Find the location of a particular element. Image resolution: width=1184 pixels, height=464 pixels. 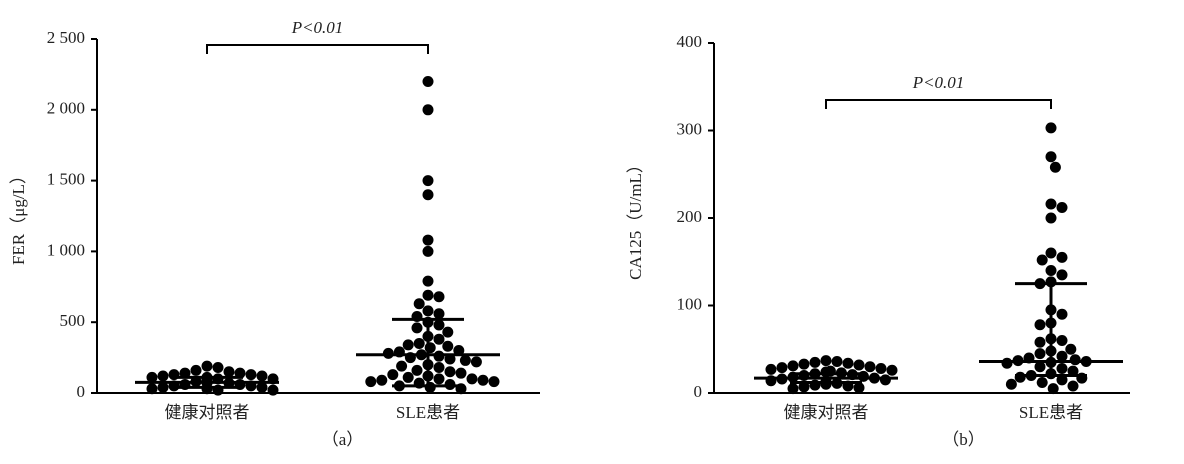

y-tick-label: 200 is located at coordinates (690, 216).